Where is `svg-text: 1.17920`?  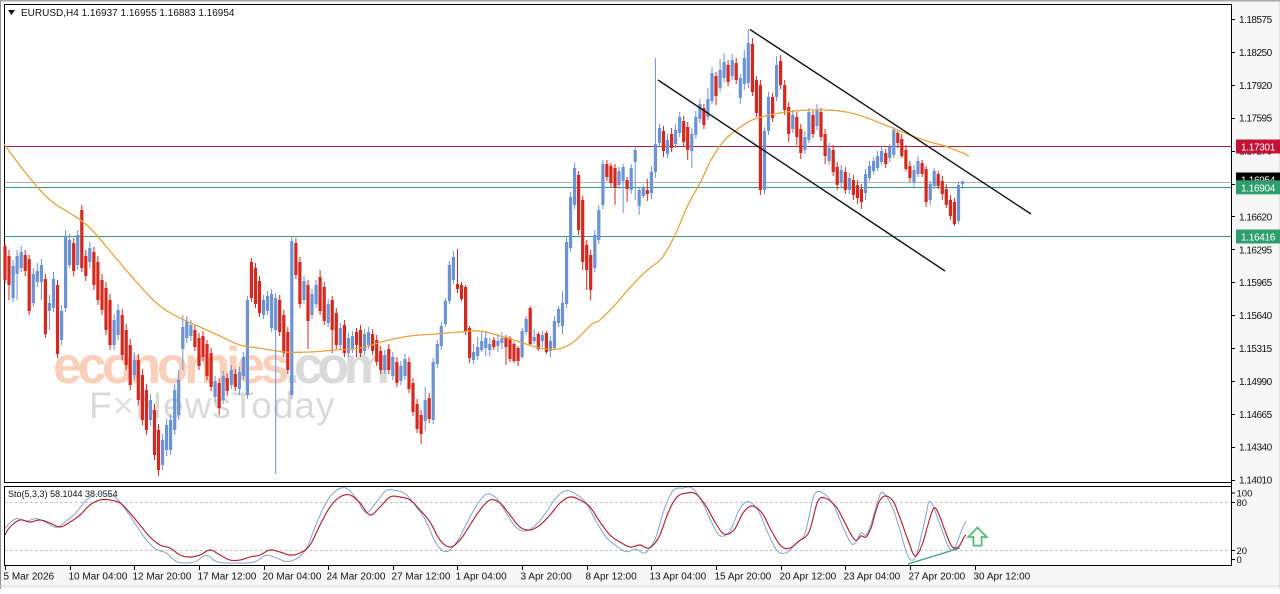
svg-text: 1.17920 is located at coordinates (1256, 86).